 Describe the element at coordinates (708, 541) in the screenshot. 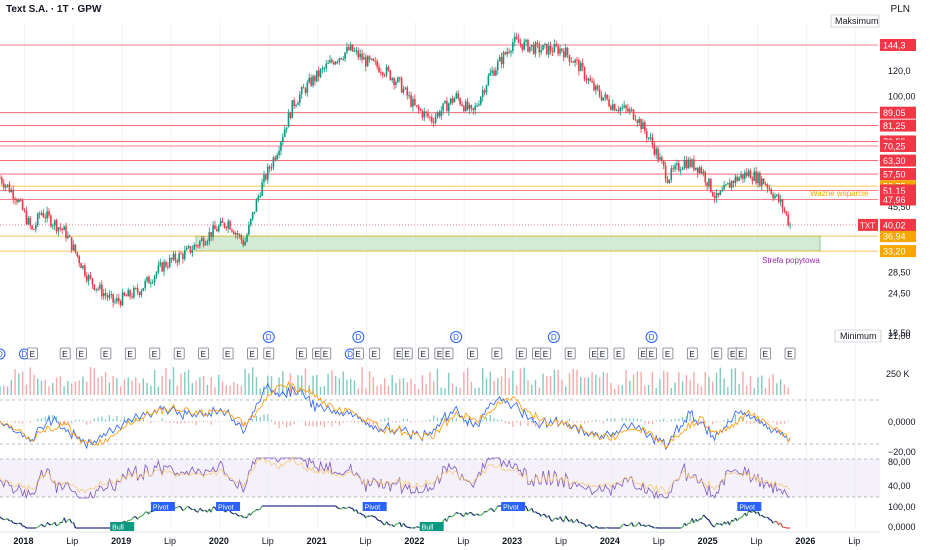

I see `time-axis-tick: 2025` at that location.